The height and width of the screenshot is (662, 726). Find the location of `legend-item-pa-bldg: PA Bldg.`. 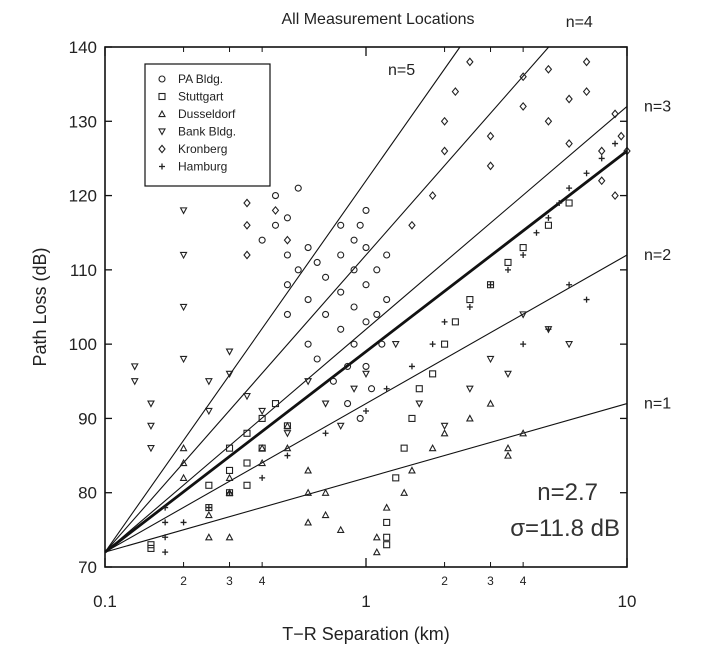

legend-item-pa-bldg: PA Bldg. is located at coordinates (190, 79).